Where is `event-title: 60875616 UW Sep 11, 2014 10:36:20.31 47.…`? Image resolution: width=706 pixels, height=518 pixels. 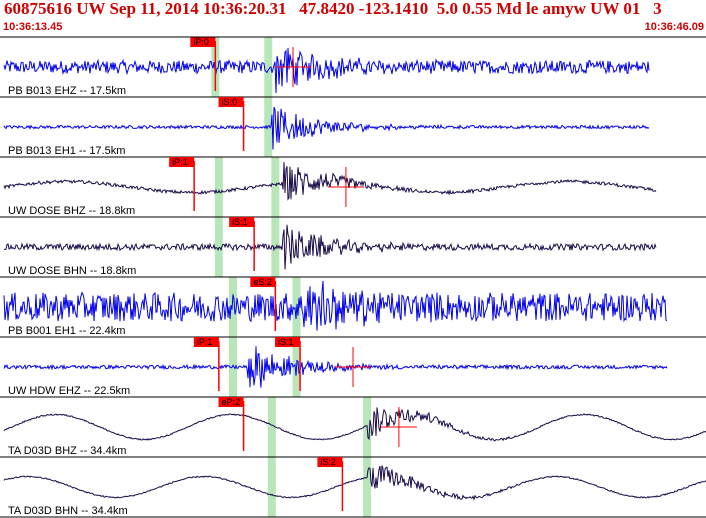 event-title: 60875616 UW Sep 11, 2014 10:36:20.31 47.… is located at coordinates (333, 9).